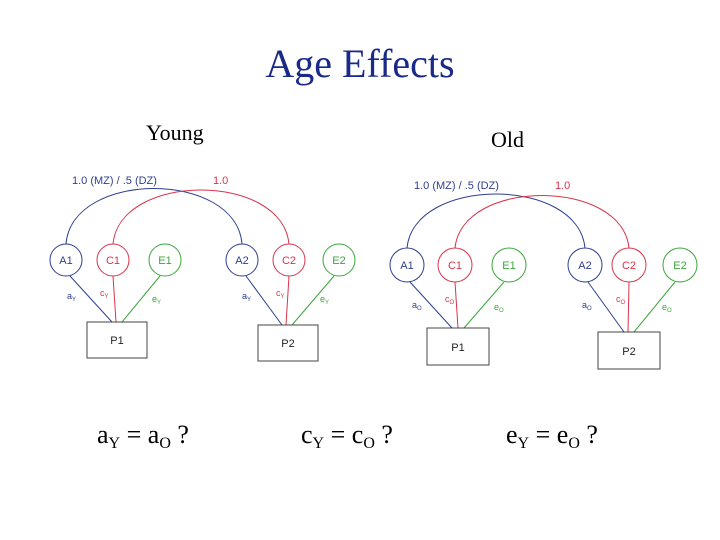  Describe the element at coordinates (542, 222) in the screenshot. I see `old-c-correlation-arc` at that location.